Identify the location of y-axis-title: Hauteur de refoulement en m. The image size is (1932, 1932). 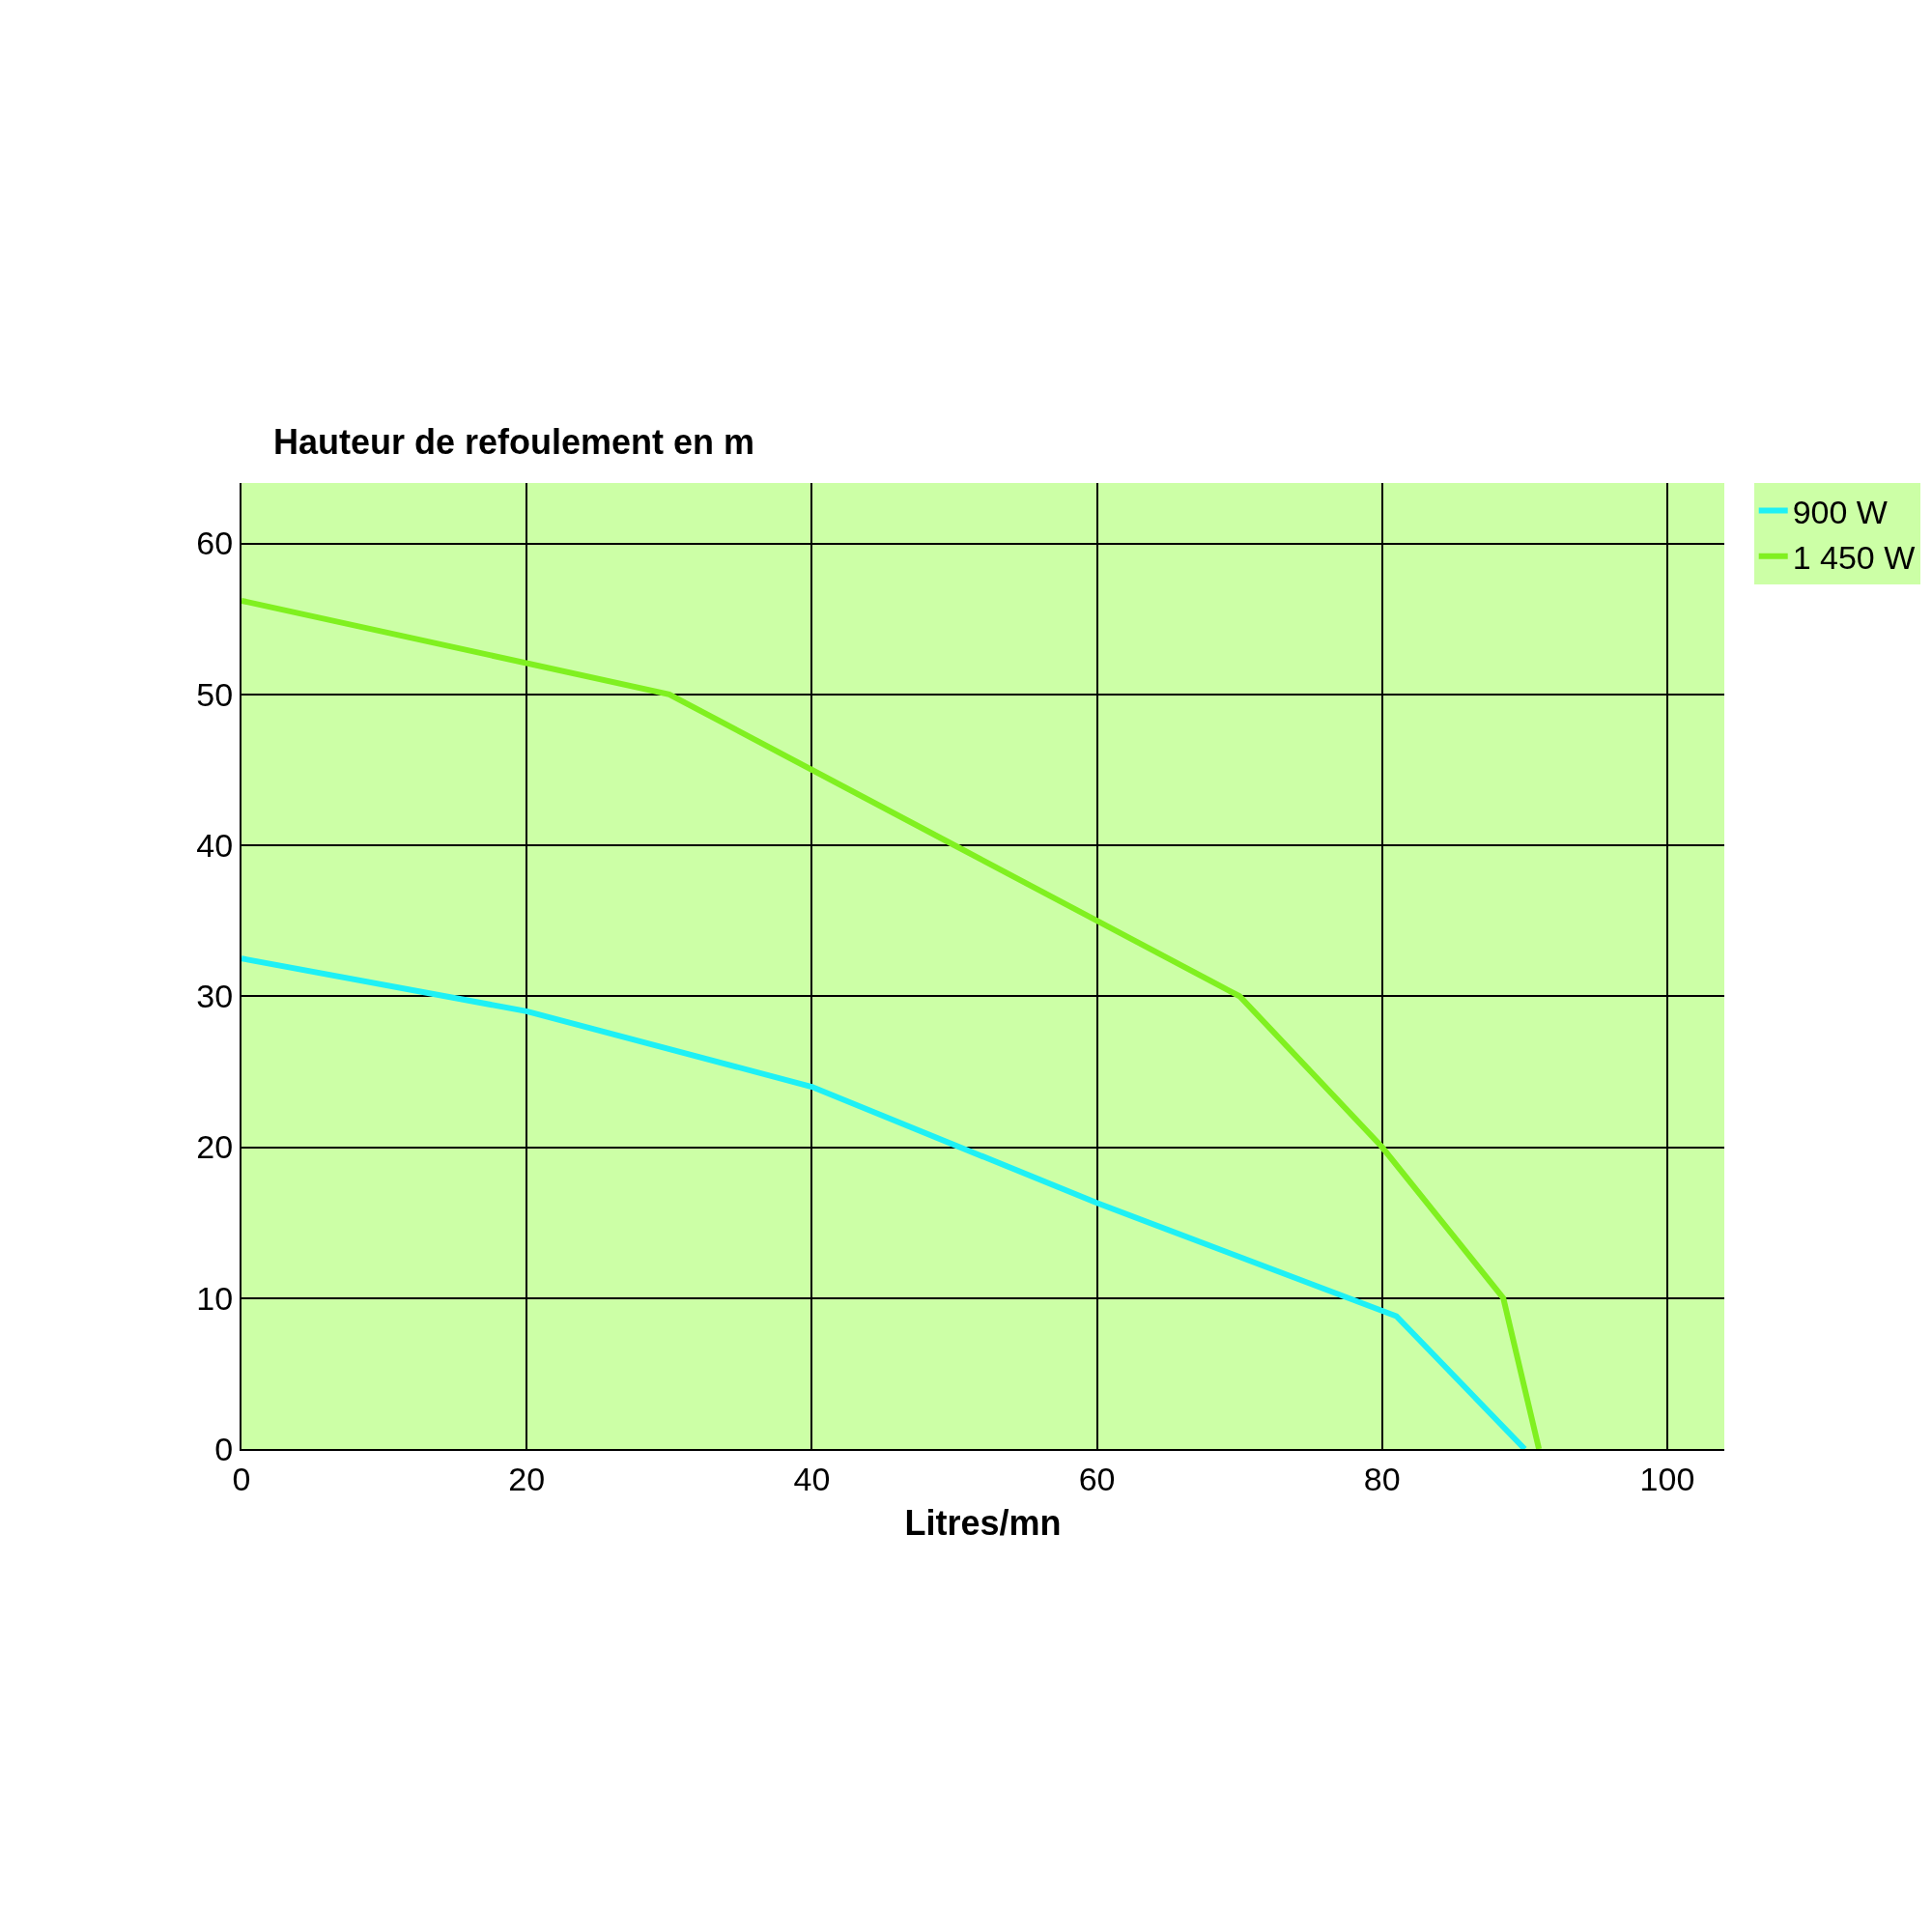
(514, 442).